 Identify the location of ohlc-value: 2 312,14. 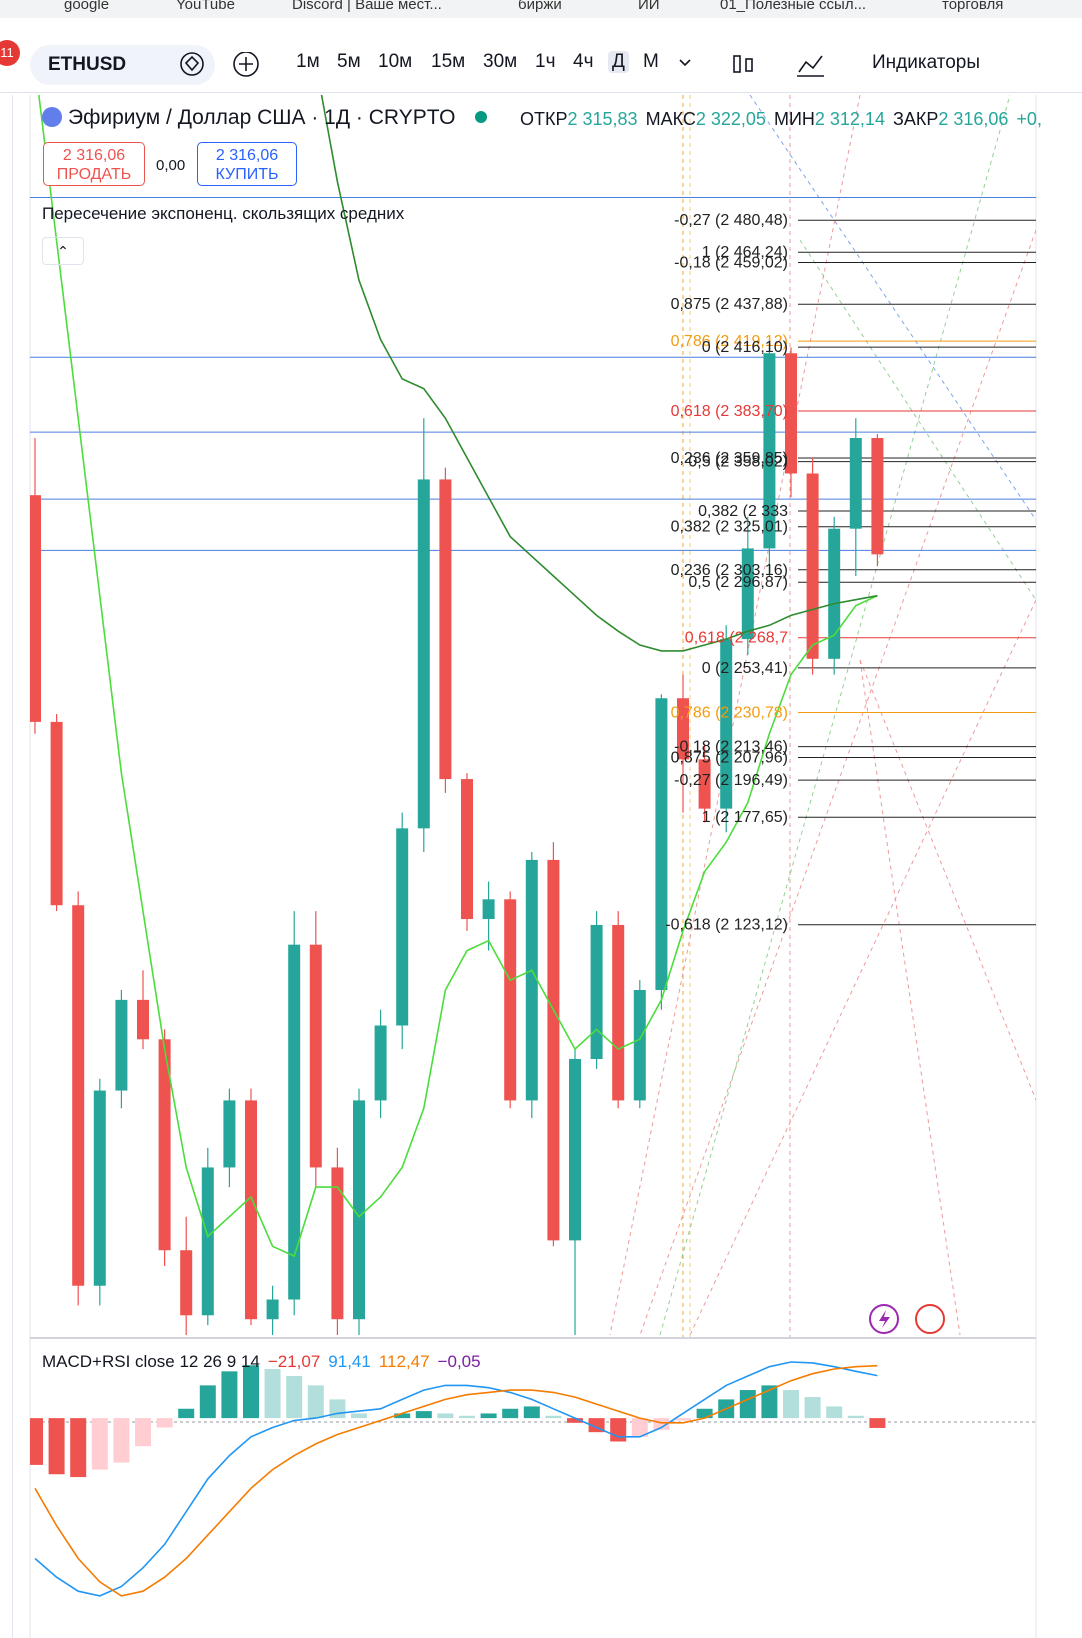
(849, 119).